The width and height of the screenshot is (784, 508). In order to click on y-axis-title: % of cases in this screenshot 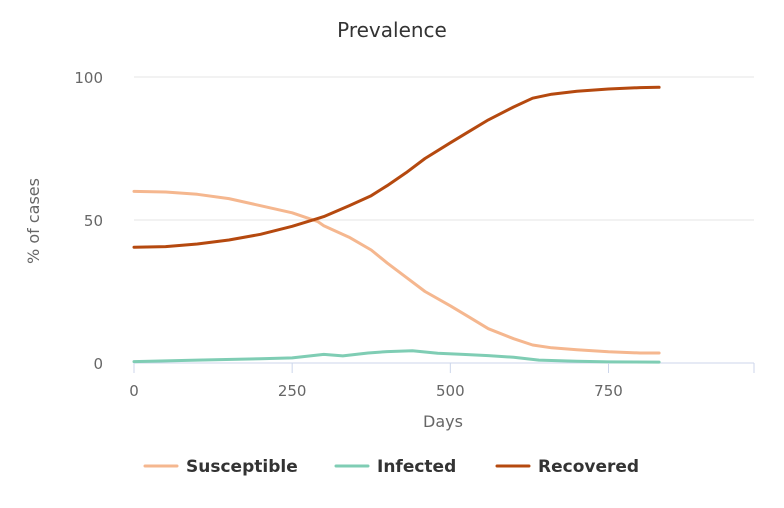, I will do `click(33, 221)`.